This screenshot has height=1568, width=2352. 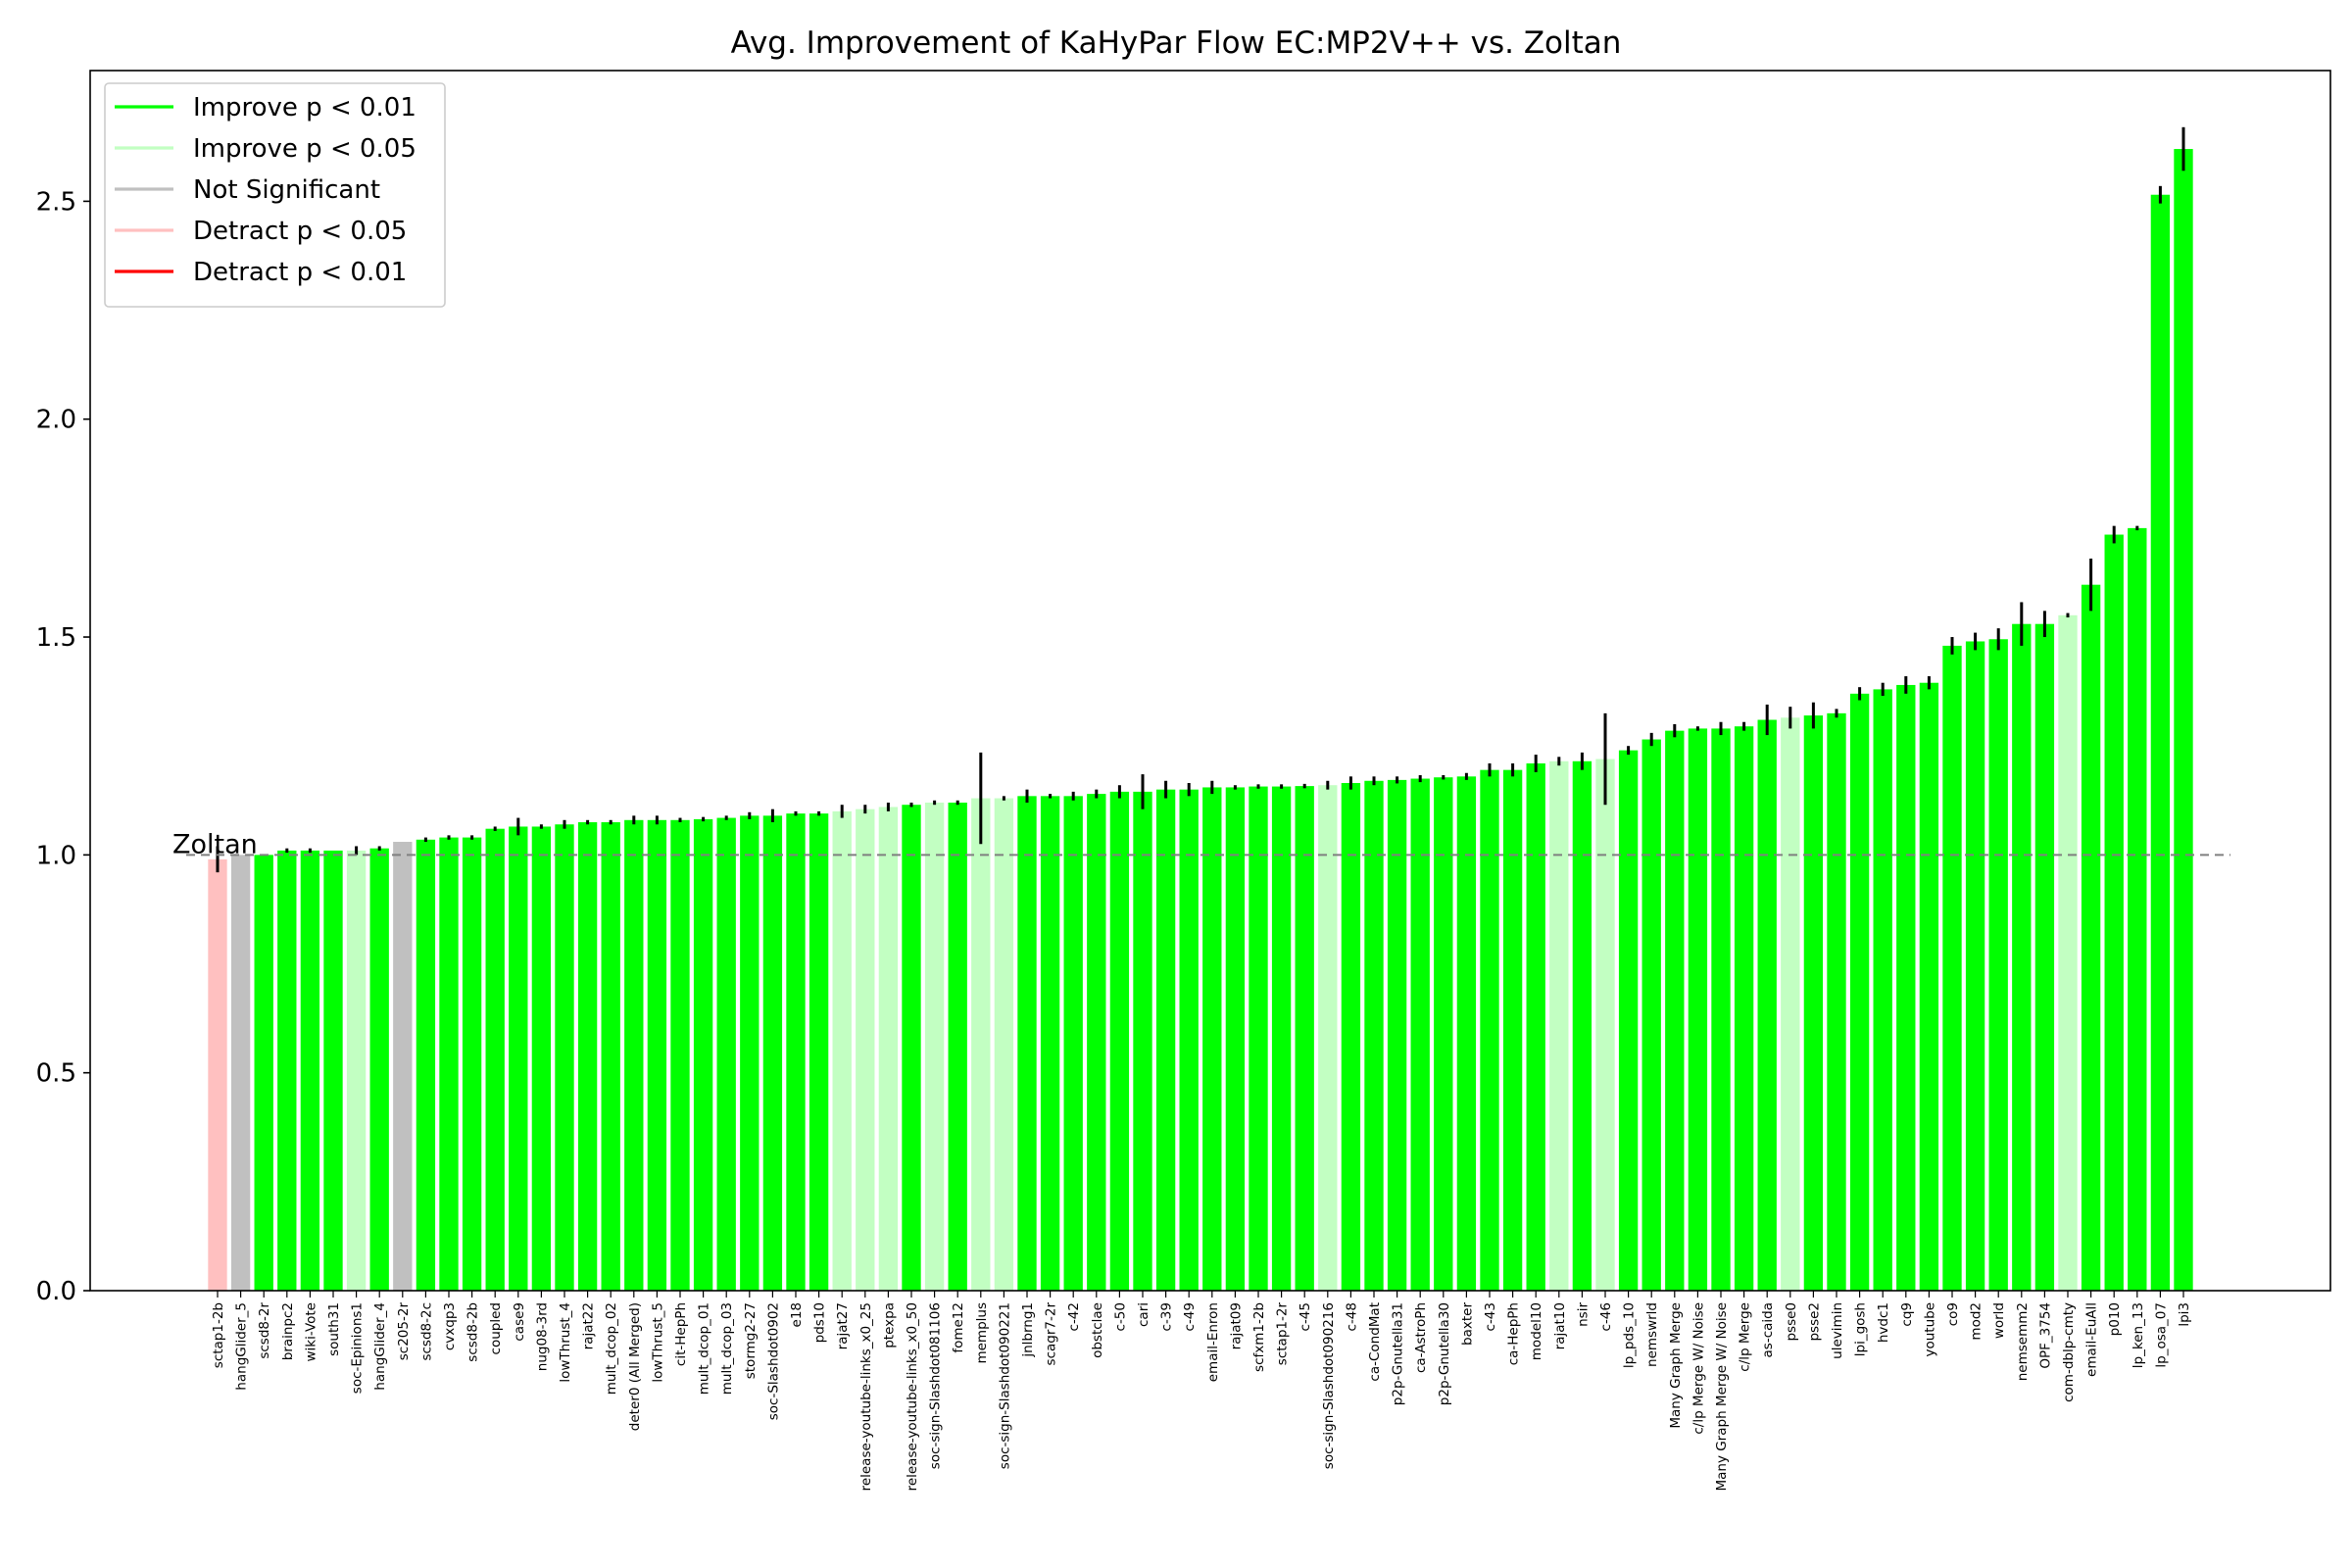 What do you see at coordinates (2138, 1335) in the screenshot?
I see `x-tick-label: lp_ken_13` at bounding box center [2138, 1335].